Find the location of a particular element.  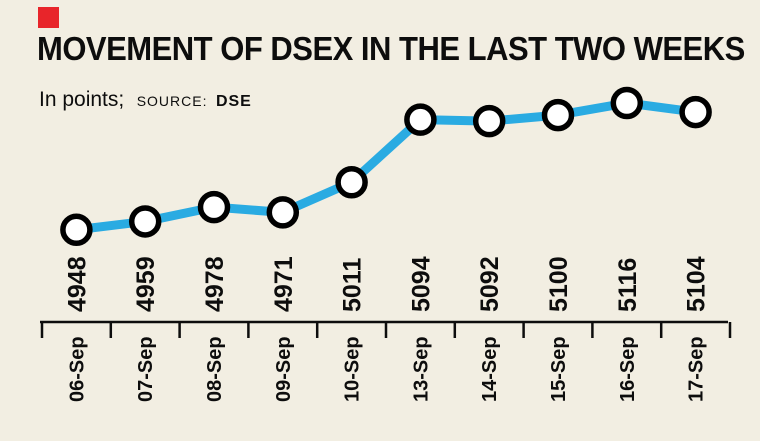

x-axis-tick-label: 08-Sep is located at coordinates (215, 369).